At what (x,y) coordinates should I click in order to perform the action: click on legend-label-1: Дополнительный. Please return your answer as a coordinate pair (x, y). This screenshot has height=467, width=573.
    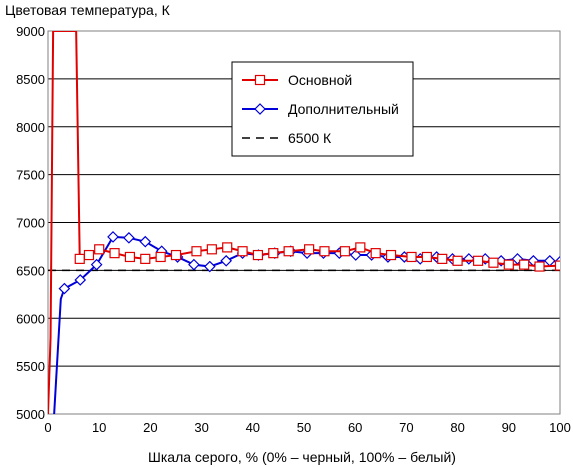
    Looking at the image, I should click on (343, 109).